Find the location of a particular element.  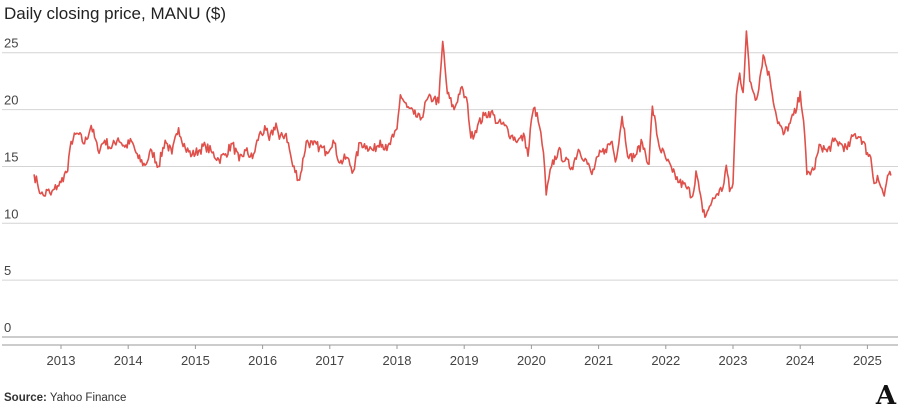

y-tick-label: 20 is located at coordinates (11, 100).